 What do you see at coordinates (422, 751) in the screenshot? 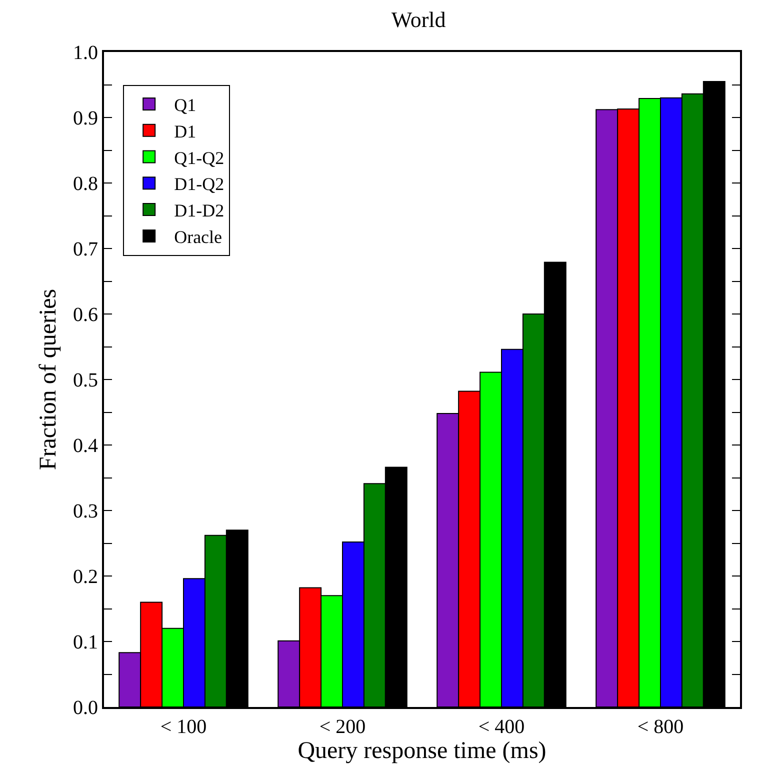
I see `x-axis-title: Query response time (ms)` at bounding box center [422, 751].